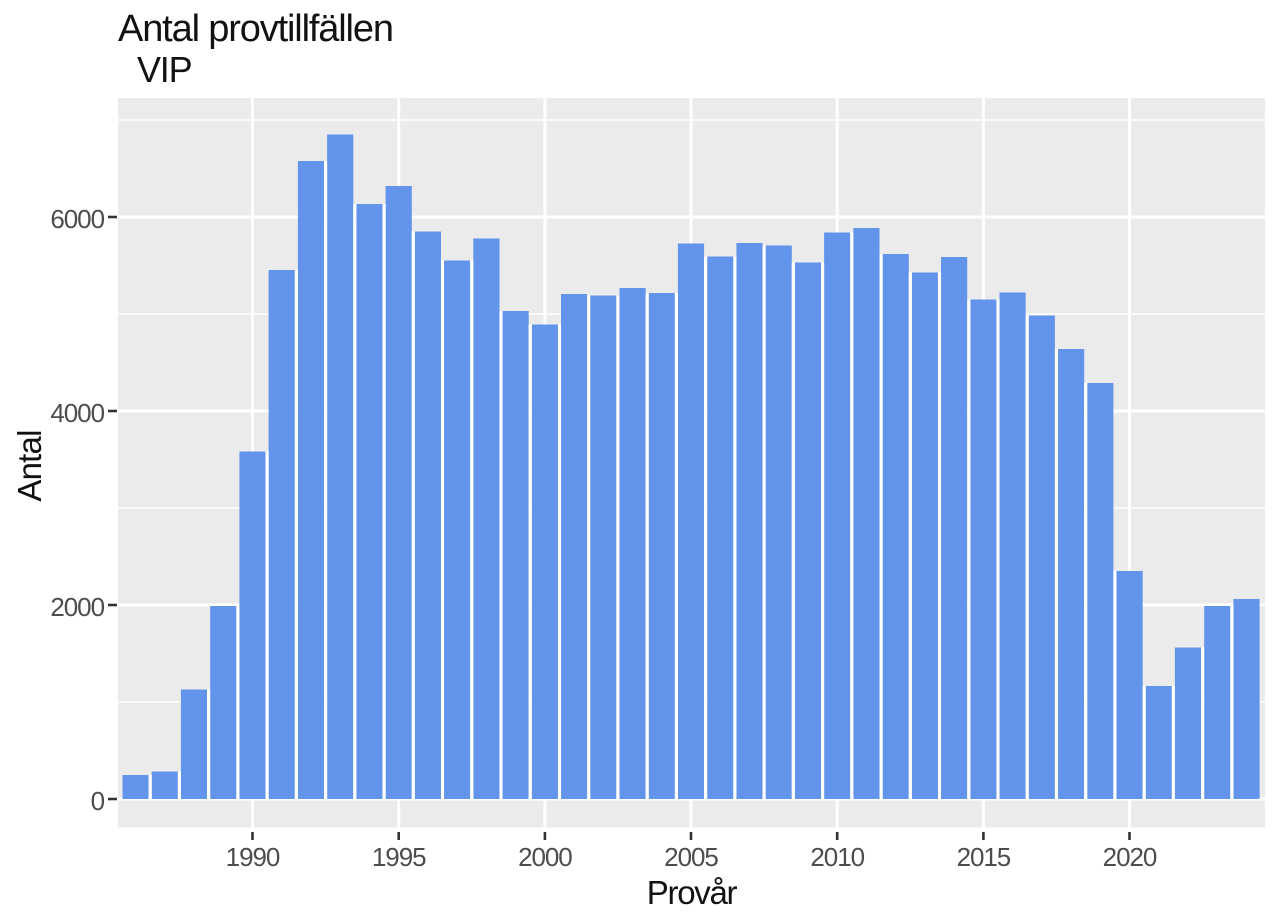  I want to click on svg-text: Antal, so click(29, 465).